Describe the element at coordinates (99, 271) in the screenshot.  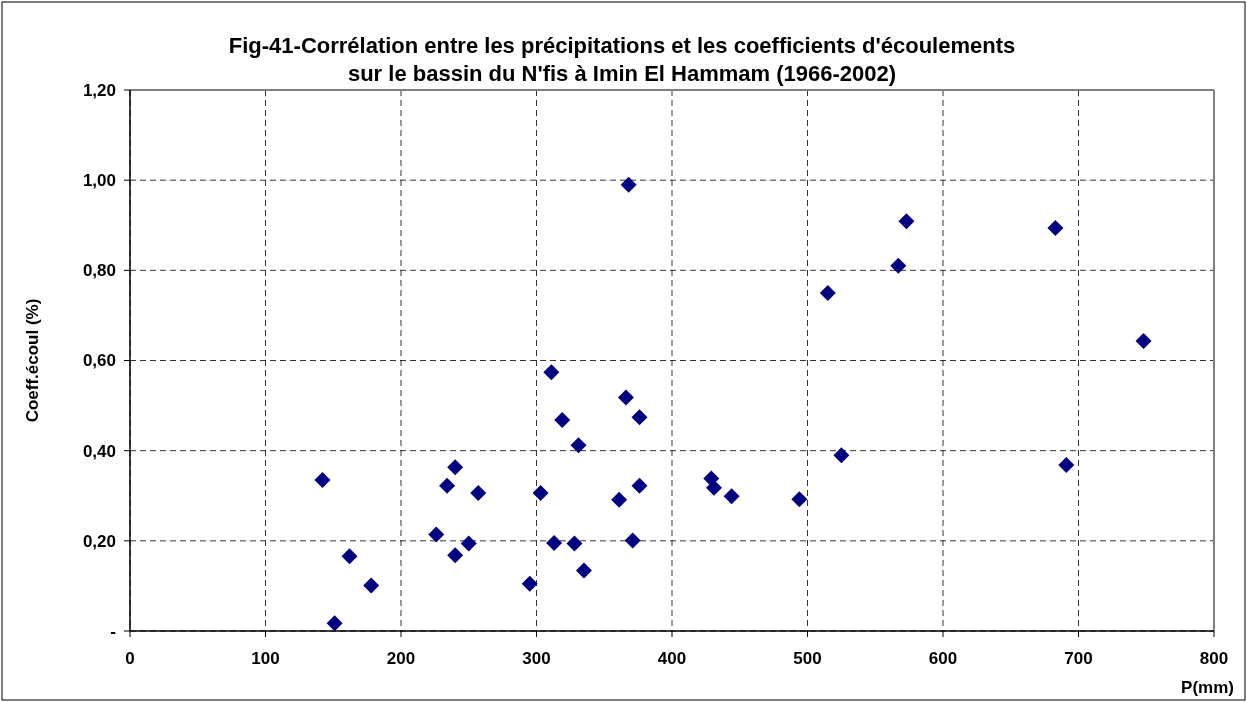
I see `y-tick-label: 0,80` at that location.